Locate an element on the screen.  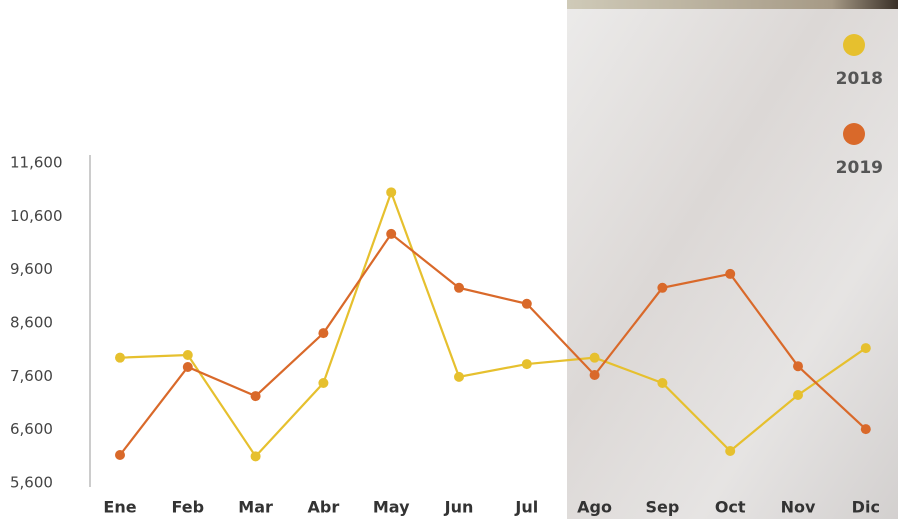
y-tick-label: 5,600 is located at coordinates (31, 483).